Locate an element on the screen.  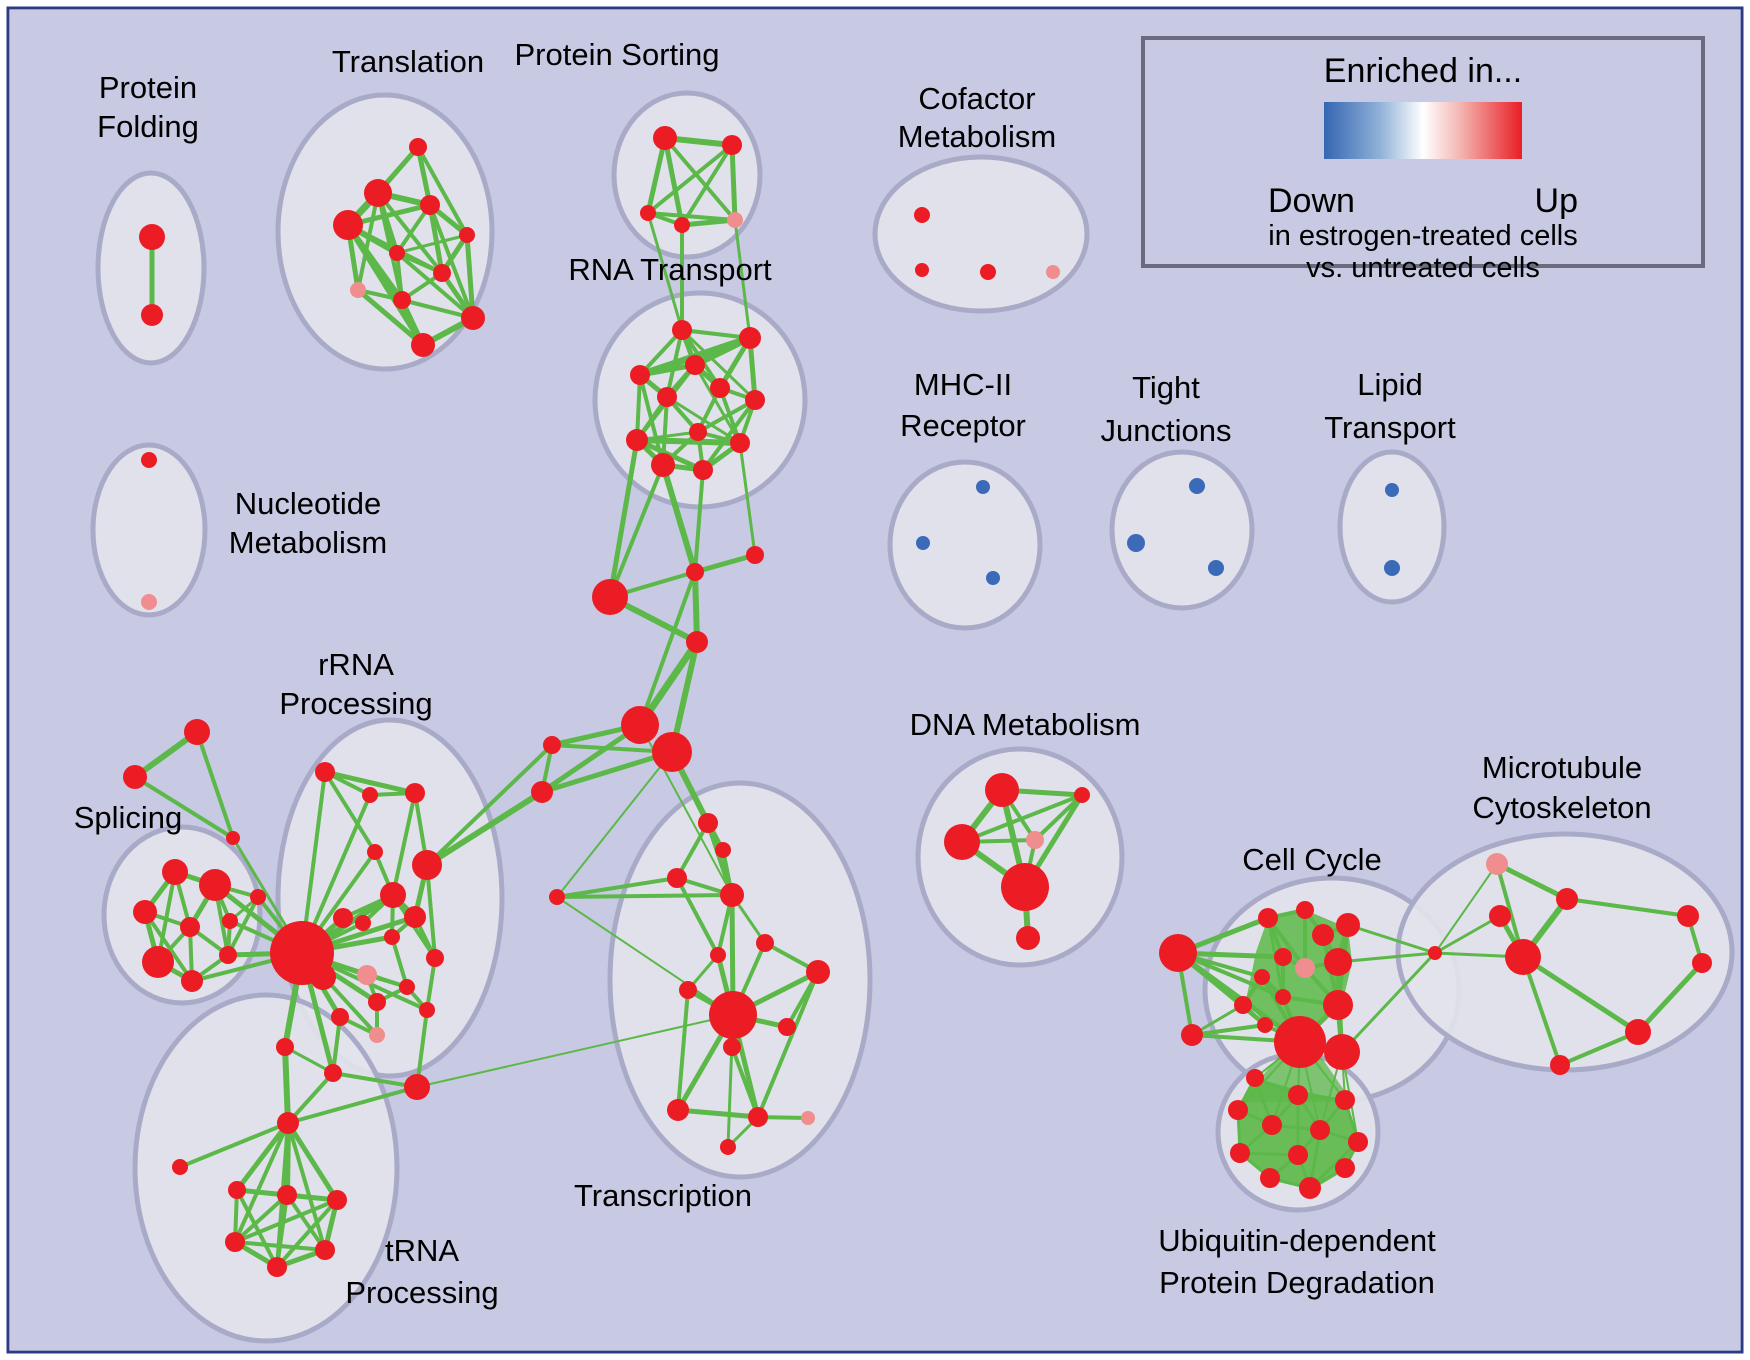
cluster-label-rna-transport: RNA Transport is located at coordinates (670, 269).